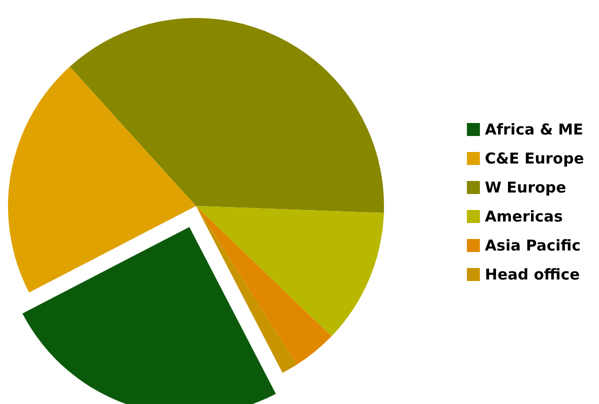  I want to click on legend-label: C&E Europe, so click(534, 159).